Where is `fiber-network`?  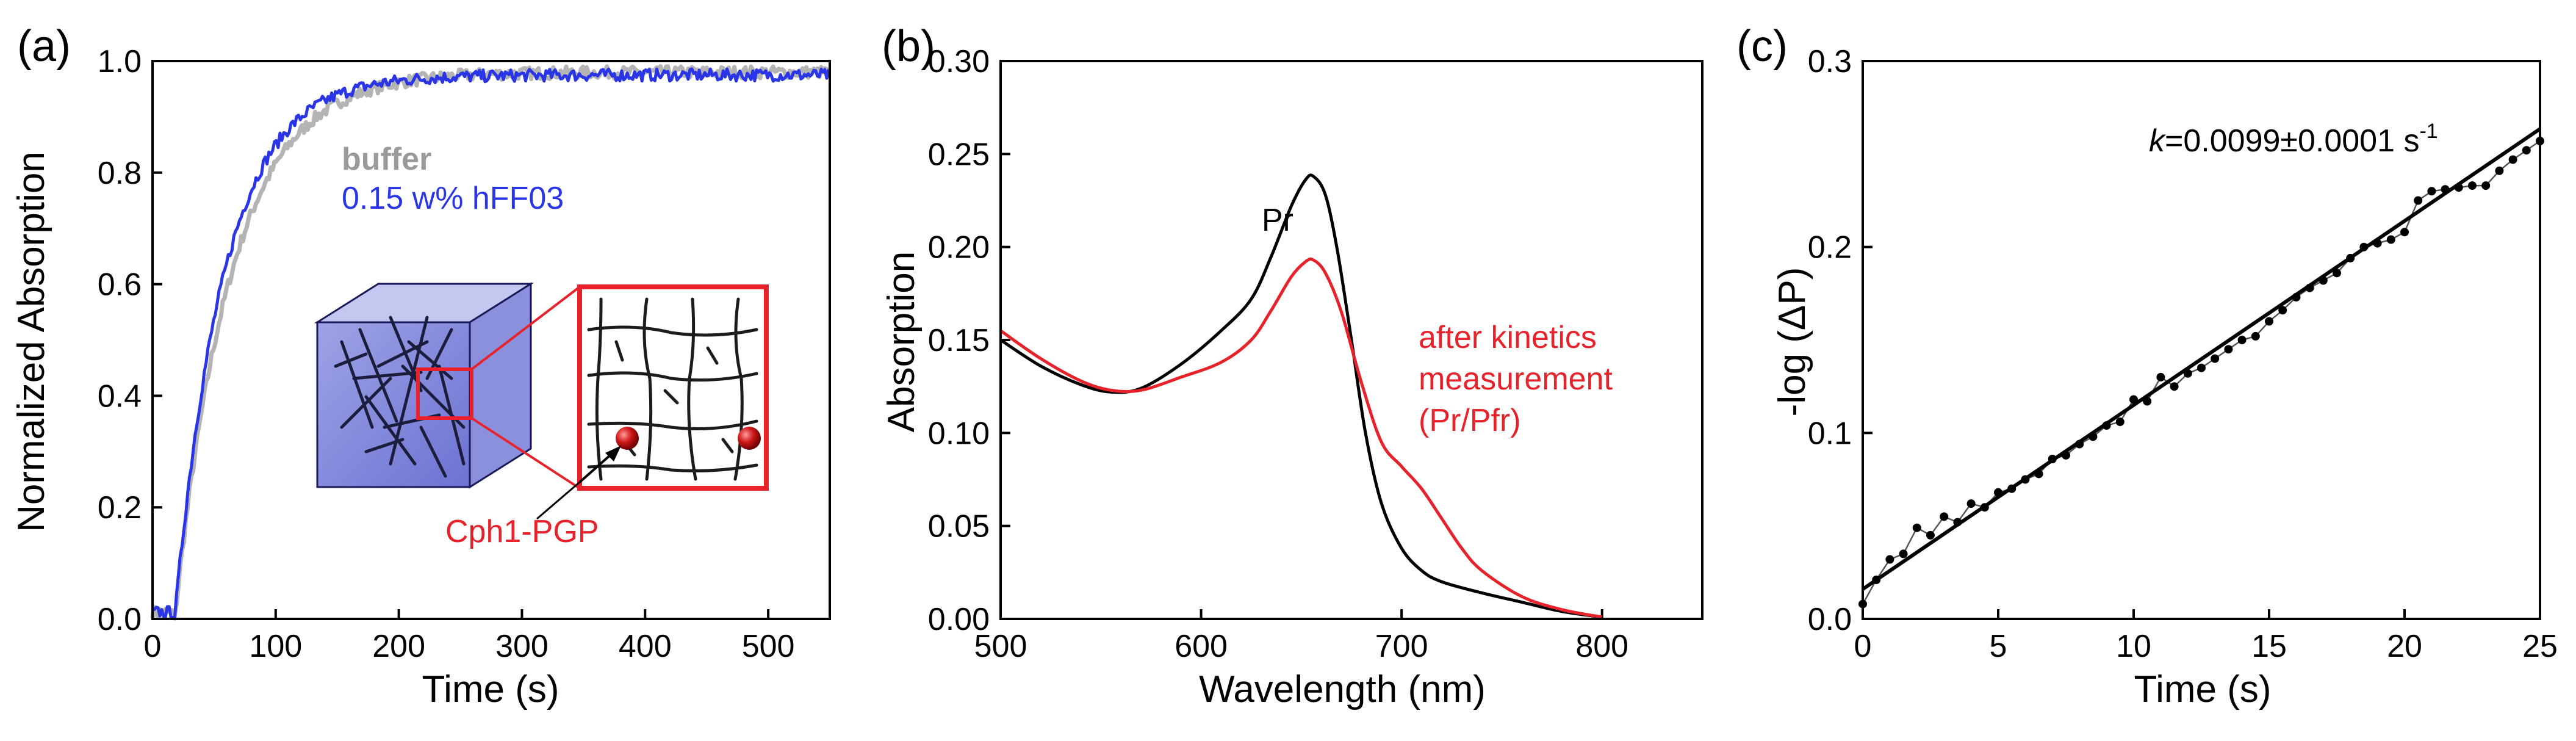 fiber-network is located at coordinates (400, 397).